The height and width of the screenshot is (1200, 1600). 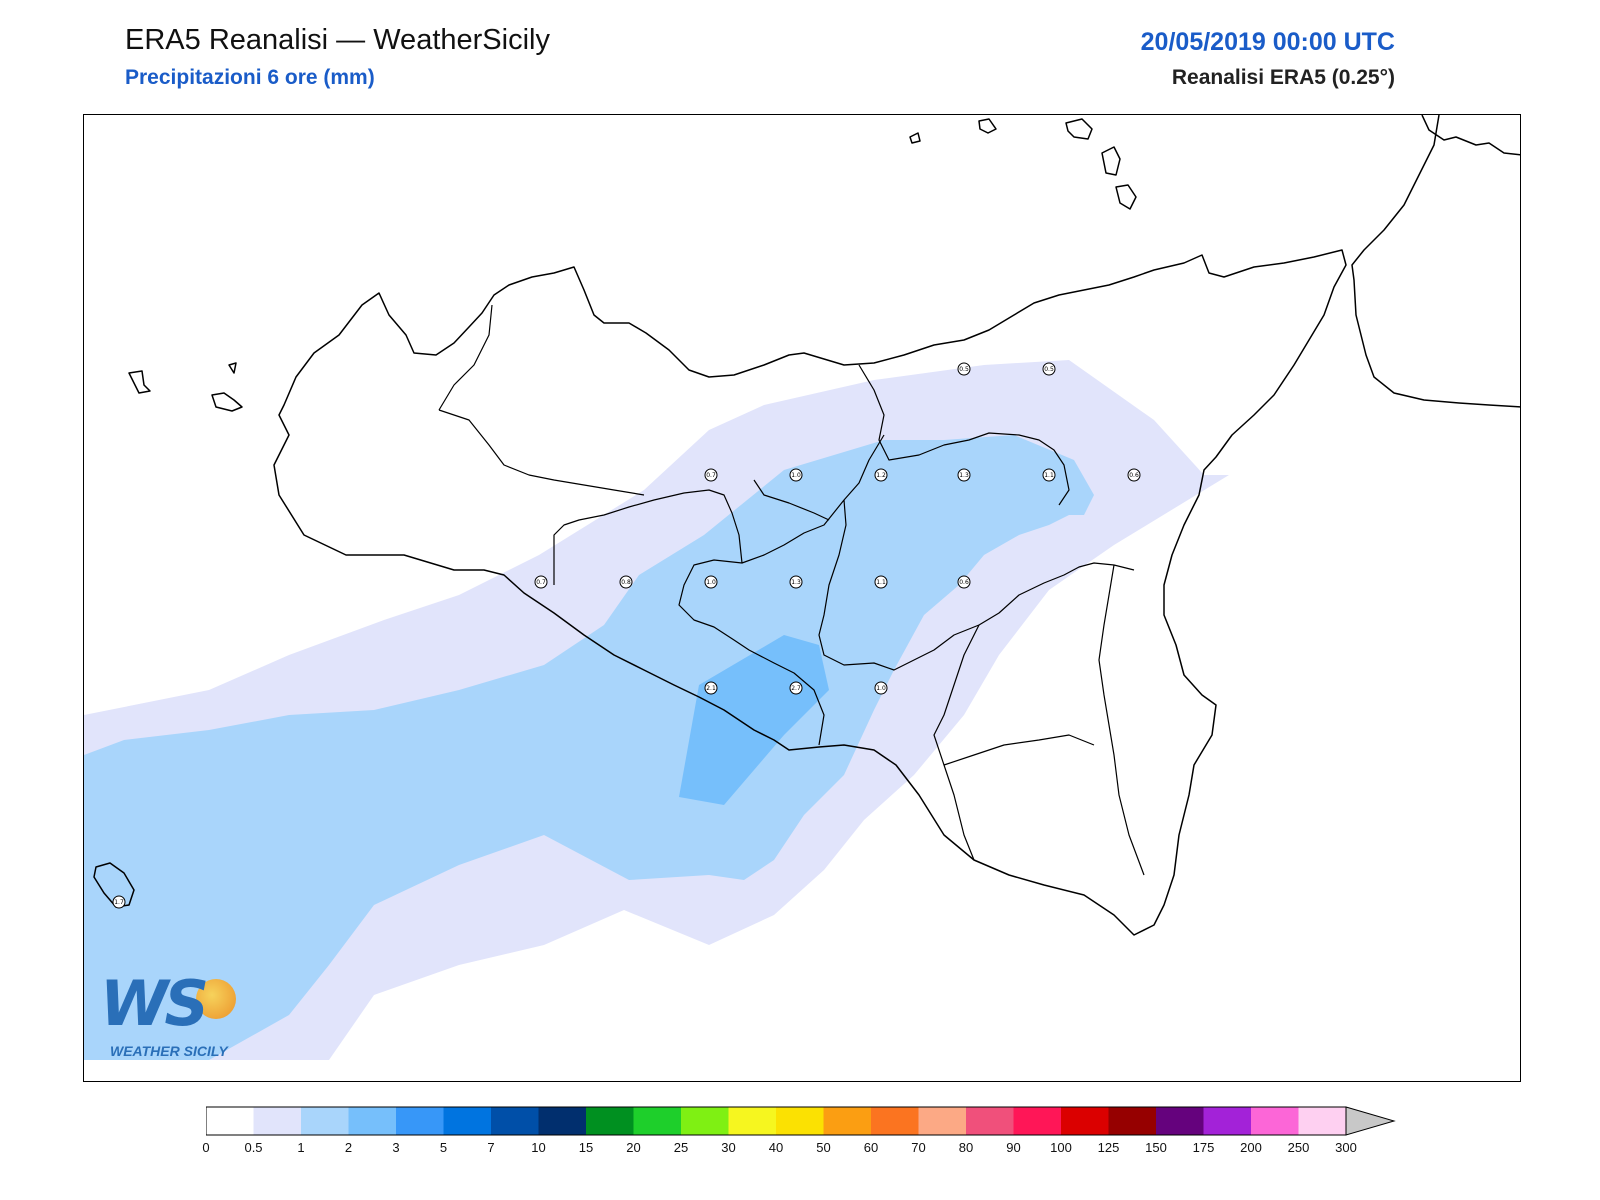 I want to click on station-marker: 1.3, so click(x=964, y=475).